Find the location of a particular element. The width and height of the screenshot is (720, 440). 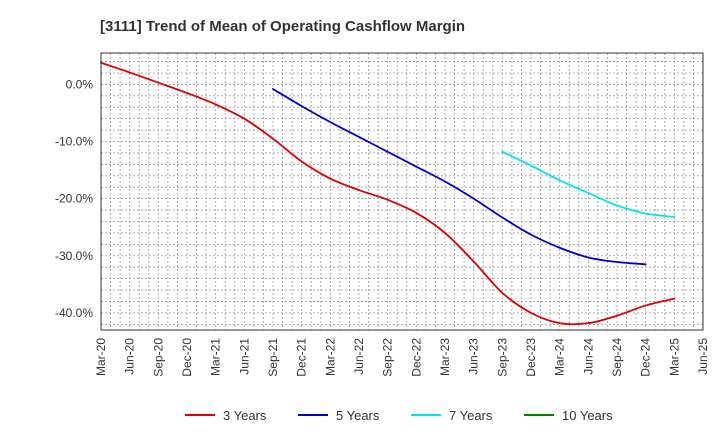

y-tick-label: -40.0% is located at coordinates (74, 313).